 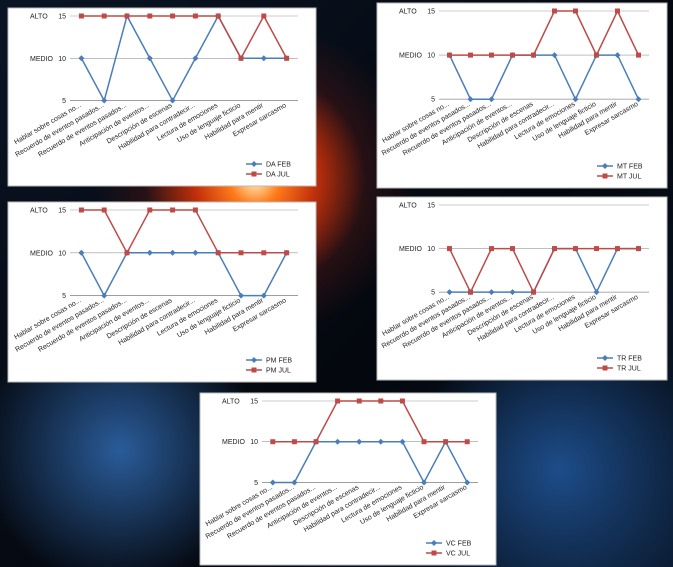 What do you see at coordinates (629, 359) in the screenshot?
I see `legend-label: TR FEB` at bounding box center [629, 359].